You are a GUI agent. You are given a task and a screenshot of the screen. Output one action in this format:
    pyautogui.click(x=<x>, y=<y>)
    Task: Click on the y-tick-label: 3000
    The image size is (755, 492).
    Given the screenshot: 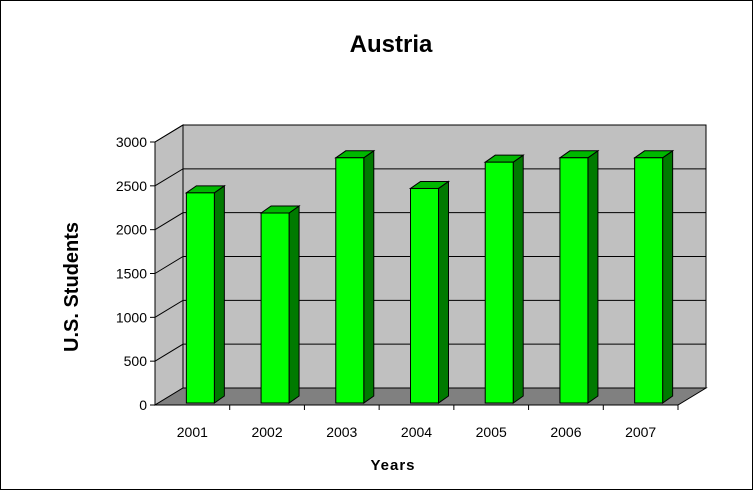 What is the action you would take?
    pyautogui.click(x=131, y=142)
    